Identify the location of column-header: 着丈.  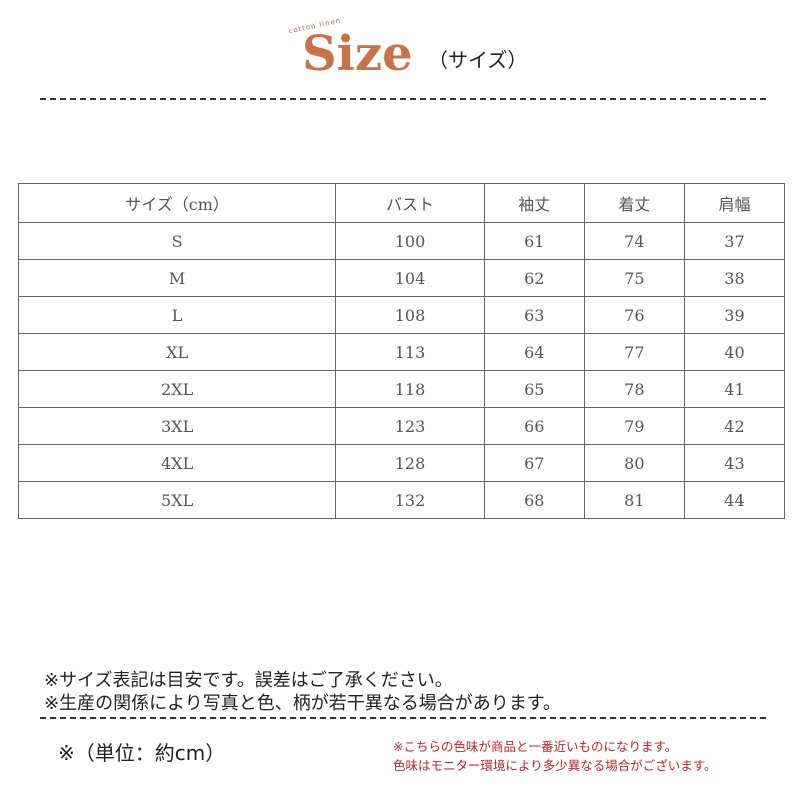
(634, 203).